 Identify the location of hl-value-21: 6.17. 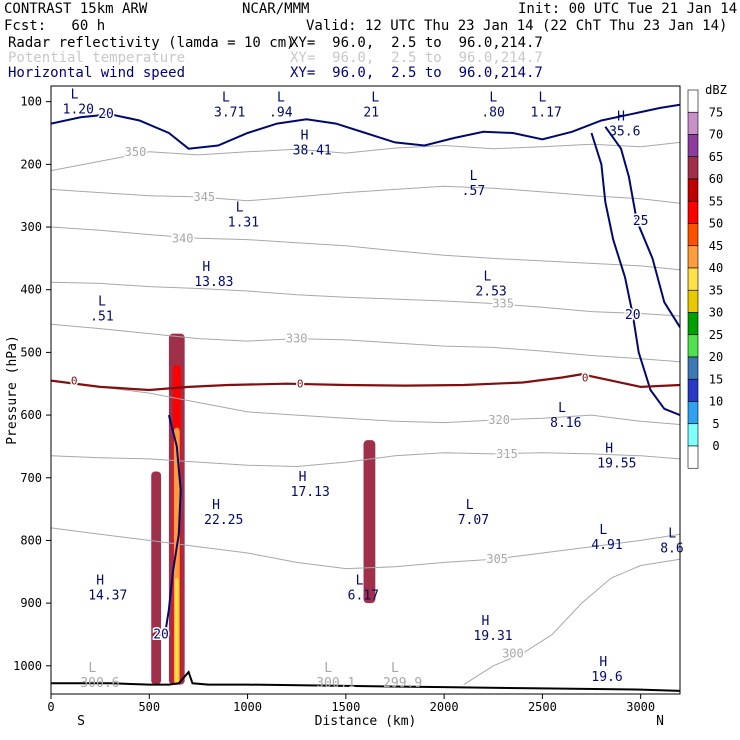
(363, 595).